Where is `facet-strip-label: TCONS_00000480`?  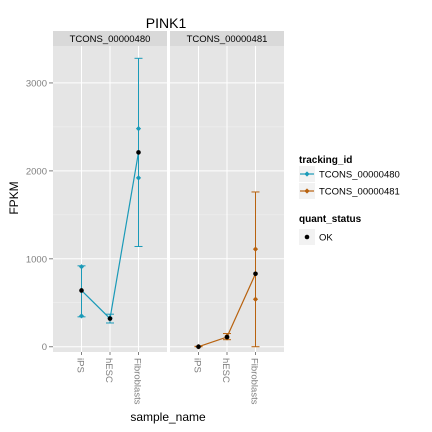 facet-strip-label: TCONS_00000480 is located at coordinates (110, 39).